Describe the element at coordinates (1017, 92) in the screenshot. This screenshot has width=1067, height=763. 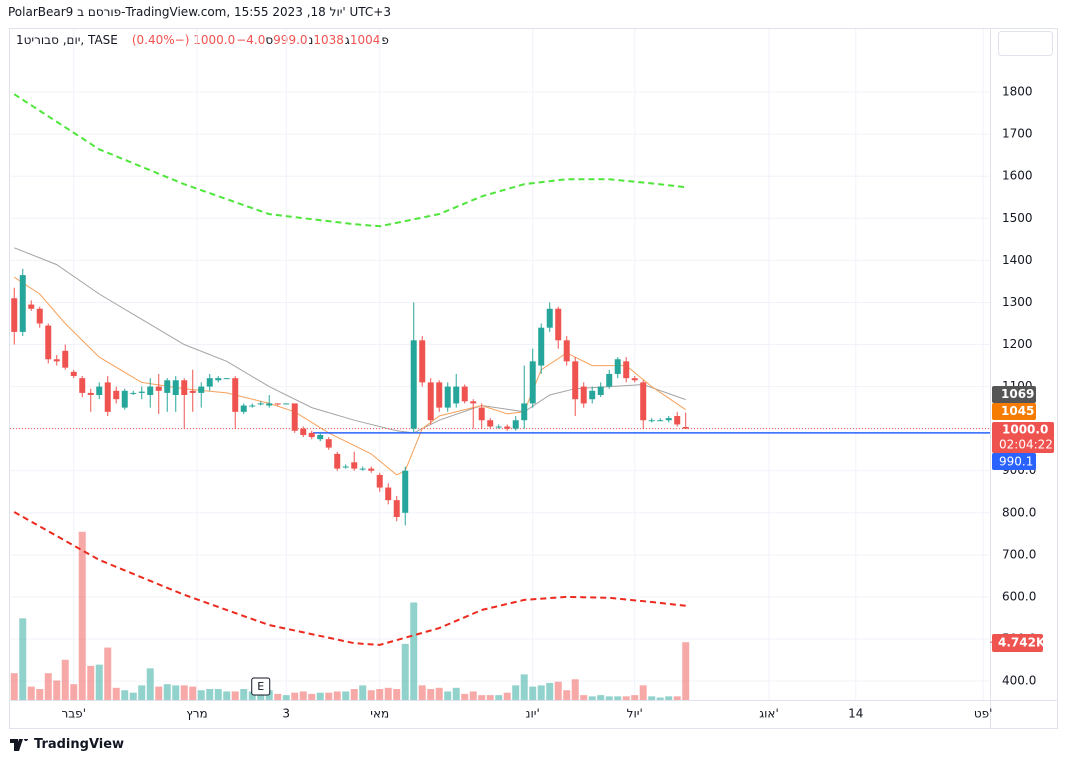
I see `y-tick-label: 1800` at that location.